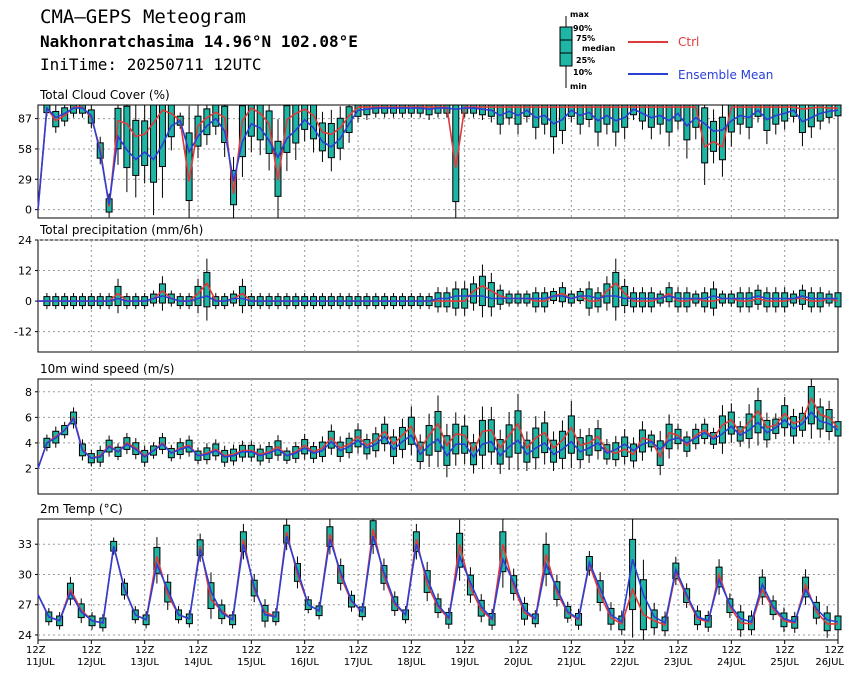 This screenshot has width=860, height=675. I want to click on y-tick-label: 87, so click(25, 119).